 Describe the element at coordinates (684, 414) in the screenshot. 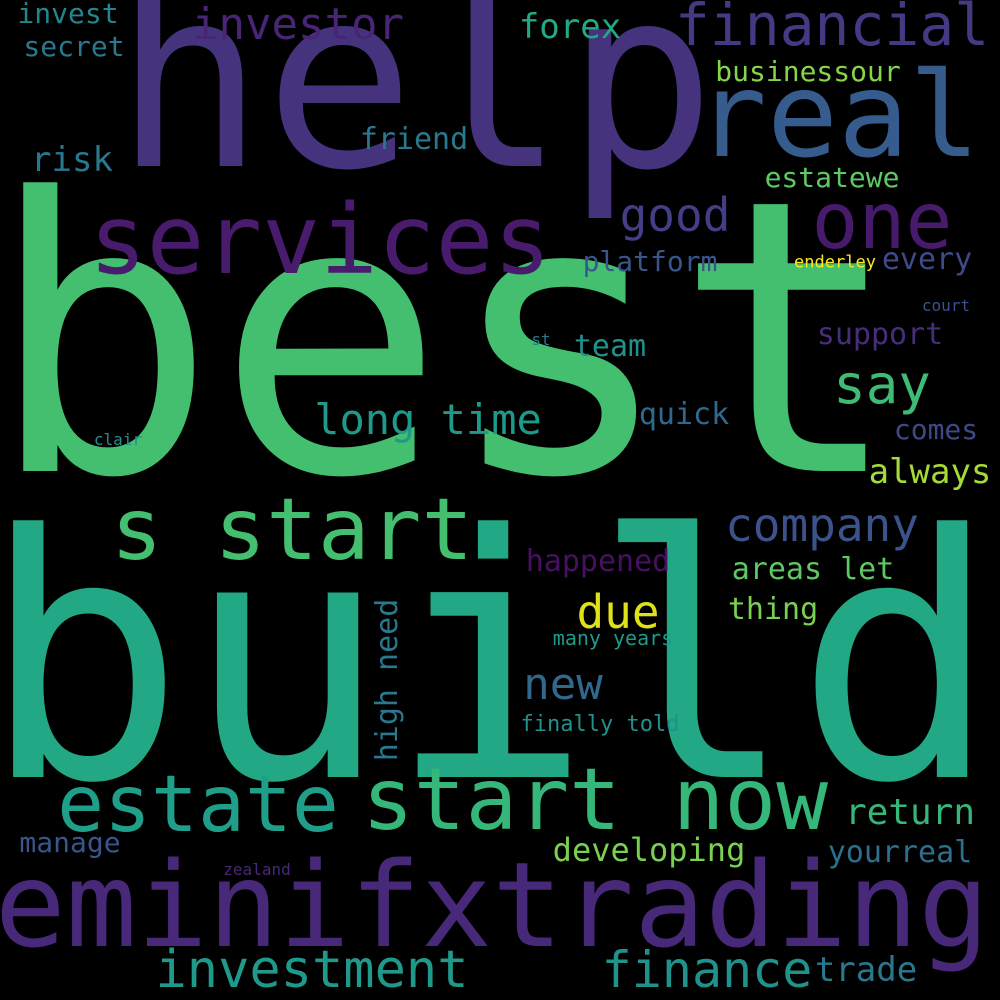

I see `word-quick: quick` at that location.